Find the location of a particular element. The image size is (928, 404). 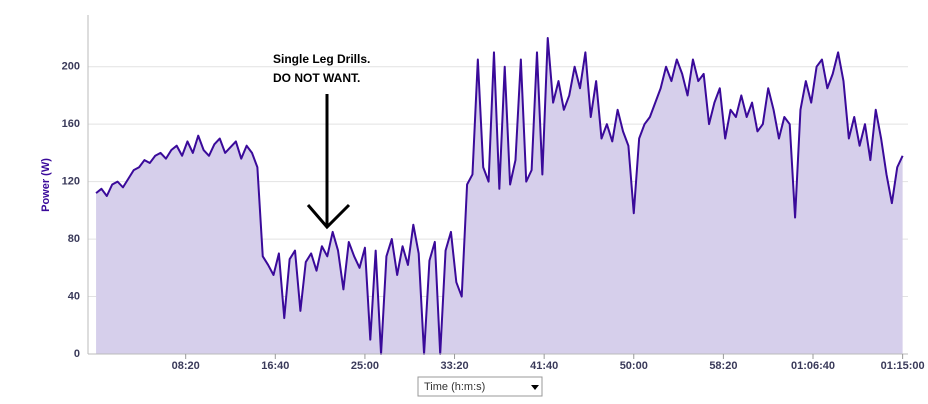

x-tick-label: 58:20 is located at coordinates (723, 366).